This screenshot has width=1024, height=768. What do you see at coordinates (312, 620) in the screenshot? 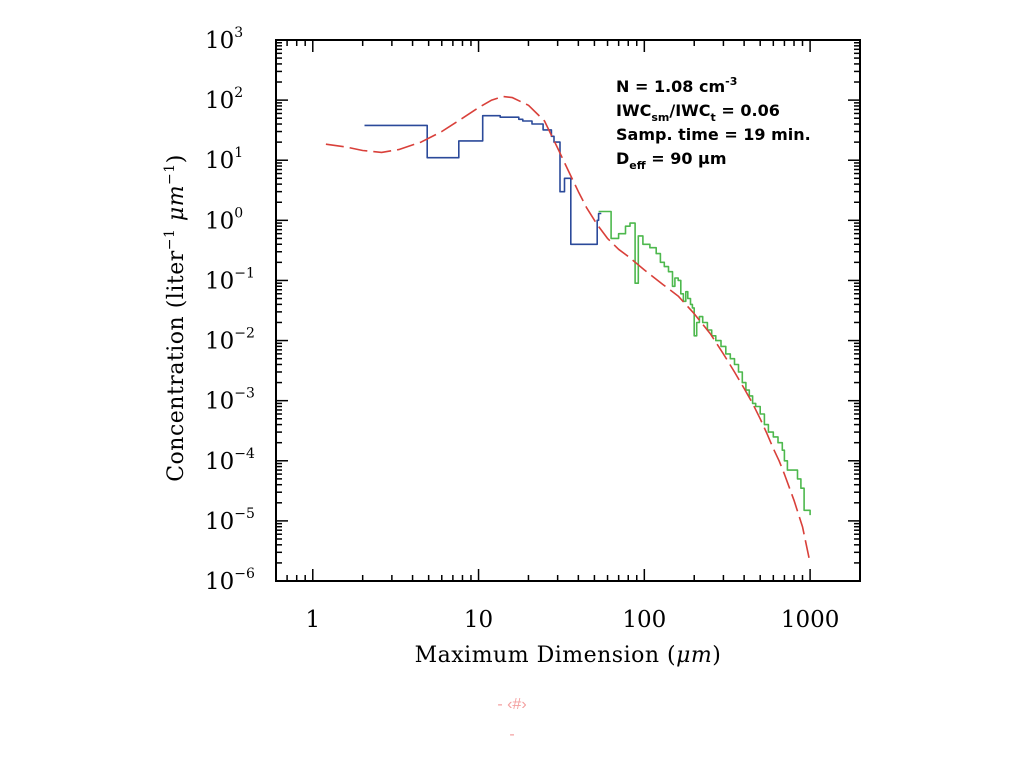
I see `x-tick-label: 1` at bounding box center [312, 620].